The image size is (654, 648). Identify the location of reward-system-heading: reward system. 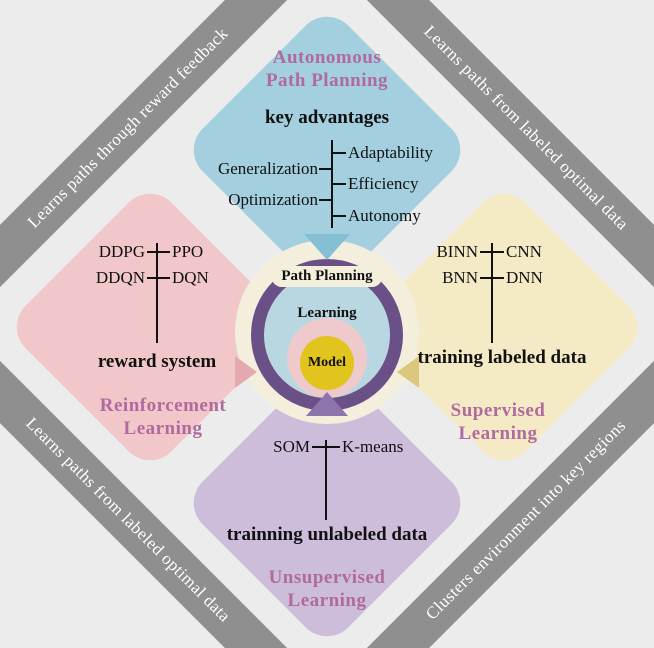
(157, 361).